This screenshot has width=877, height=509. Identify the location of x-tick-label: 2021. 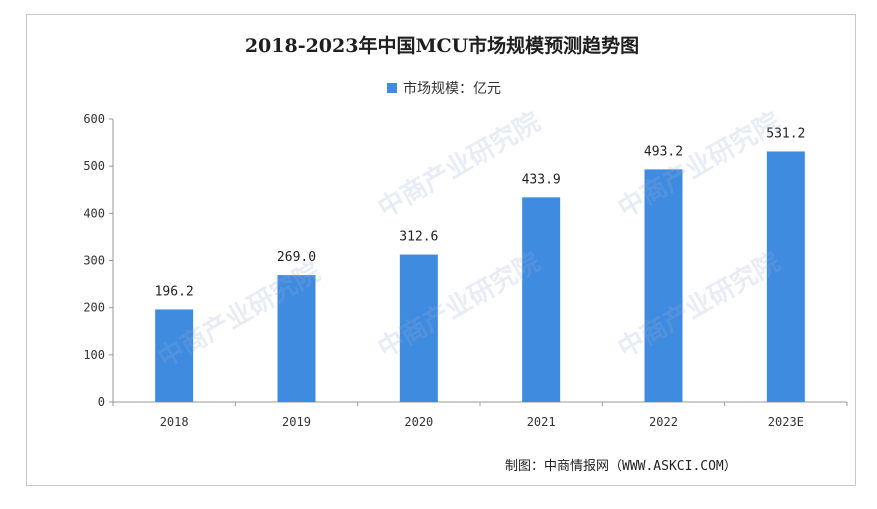
(541, 422).